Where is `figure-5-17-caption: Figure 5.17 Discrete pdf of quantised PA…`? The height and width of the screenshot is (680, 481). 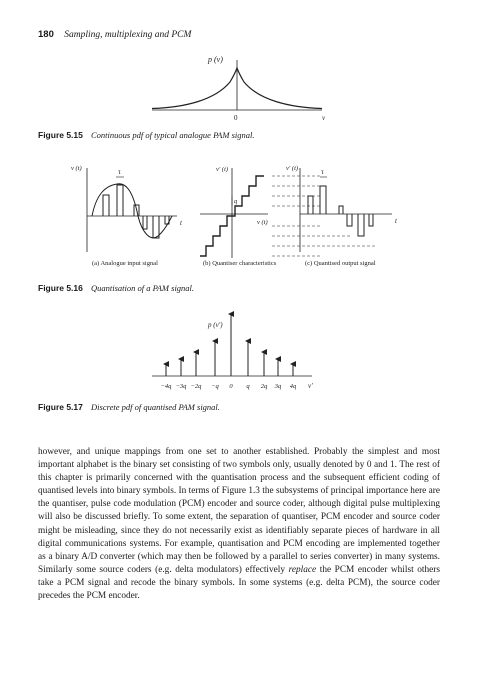
figure-5-17-caption: Figure 5.17 Discrete pdf of quantised PA… is located at coordinates (129, 407).